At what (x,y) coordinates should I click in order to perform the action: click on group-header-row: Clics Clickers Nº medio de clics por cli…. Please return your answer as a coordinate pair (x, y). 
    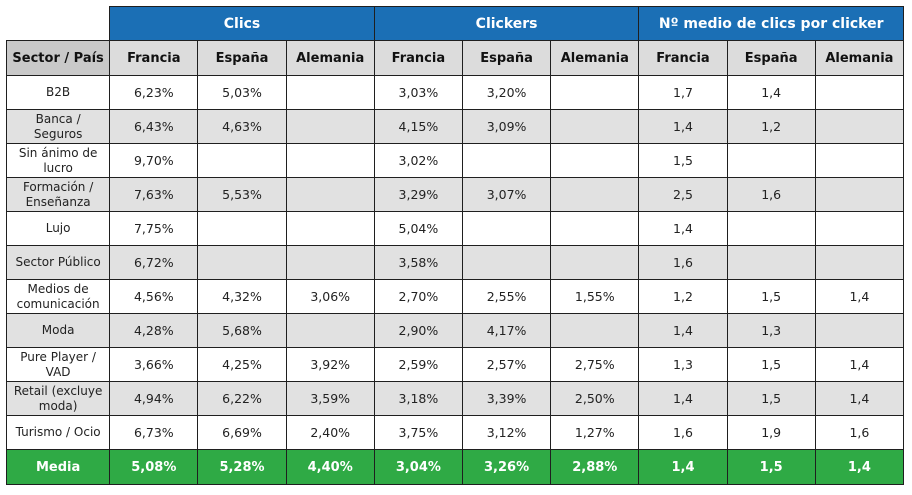
    Looking at the image, I should click on (455, 23).